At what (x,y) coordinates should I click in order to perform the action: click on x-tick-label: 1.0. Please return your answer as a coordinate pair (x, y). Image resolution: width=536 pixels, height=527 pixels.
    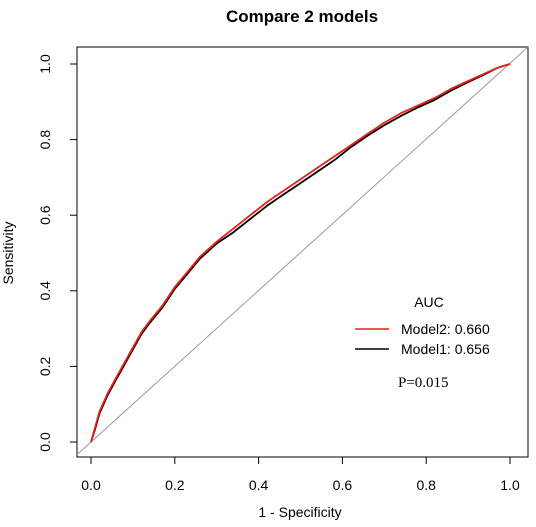
    Looking at the image, I should click on (510, 485).